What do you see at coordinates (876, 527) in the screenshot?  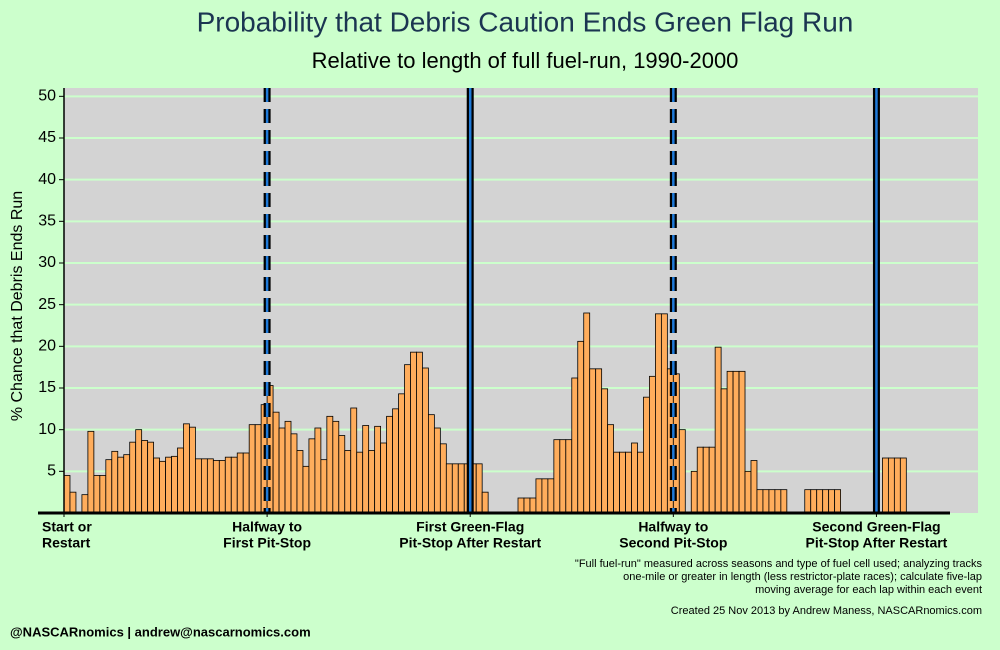 I see `x-tick-label: Second Green-Flag` at bounding box center [876, 527].